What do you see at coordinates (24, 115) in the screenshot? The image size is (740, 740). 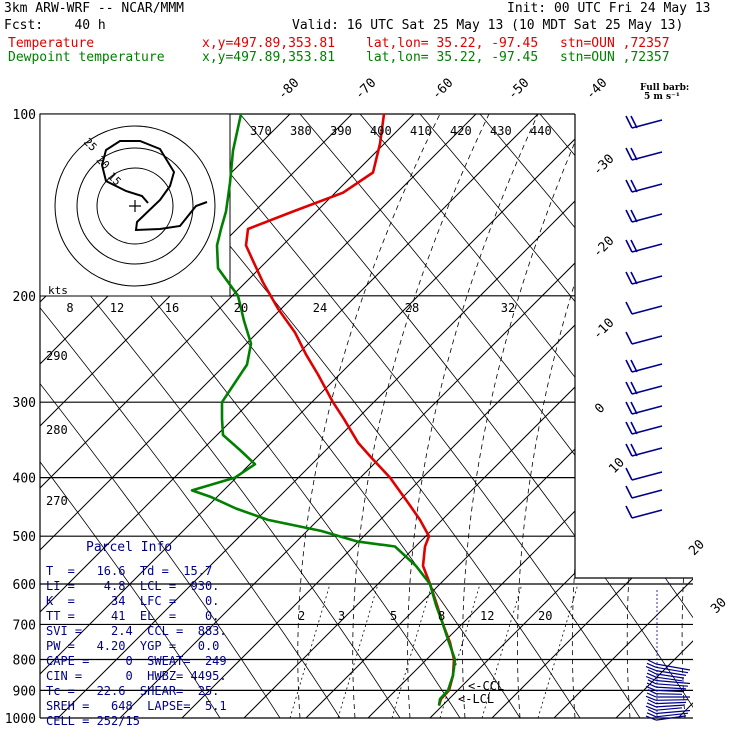 I see `pressure-tick-label: 100` at bounding box center [24, 115].